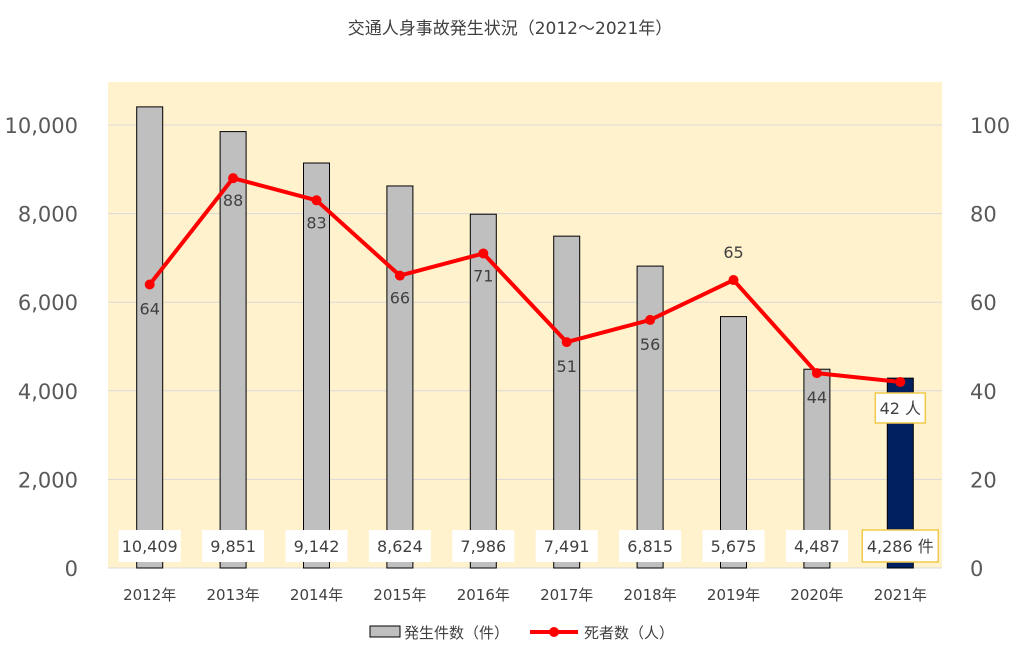  I want to click on y-right-tick-label: 20, so click(983, 480).